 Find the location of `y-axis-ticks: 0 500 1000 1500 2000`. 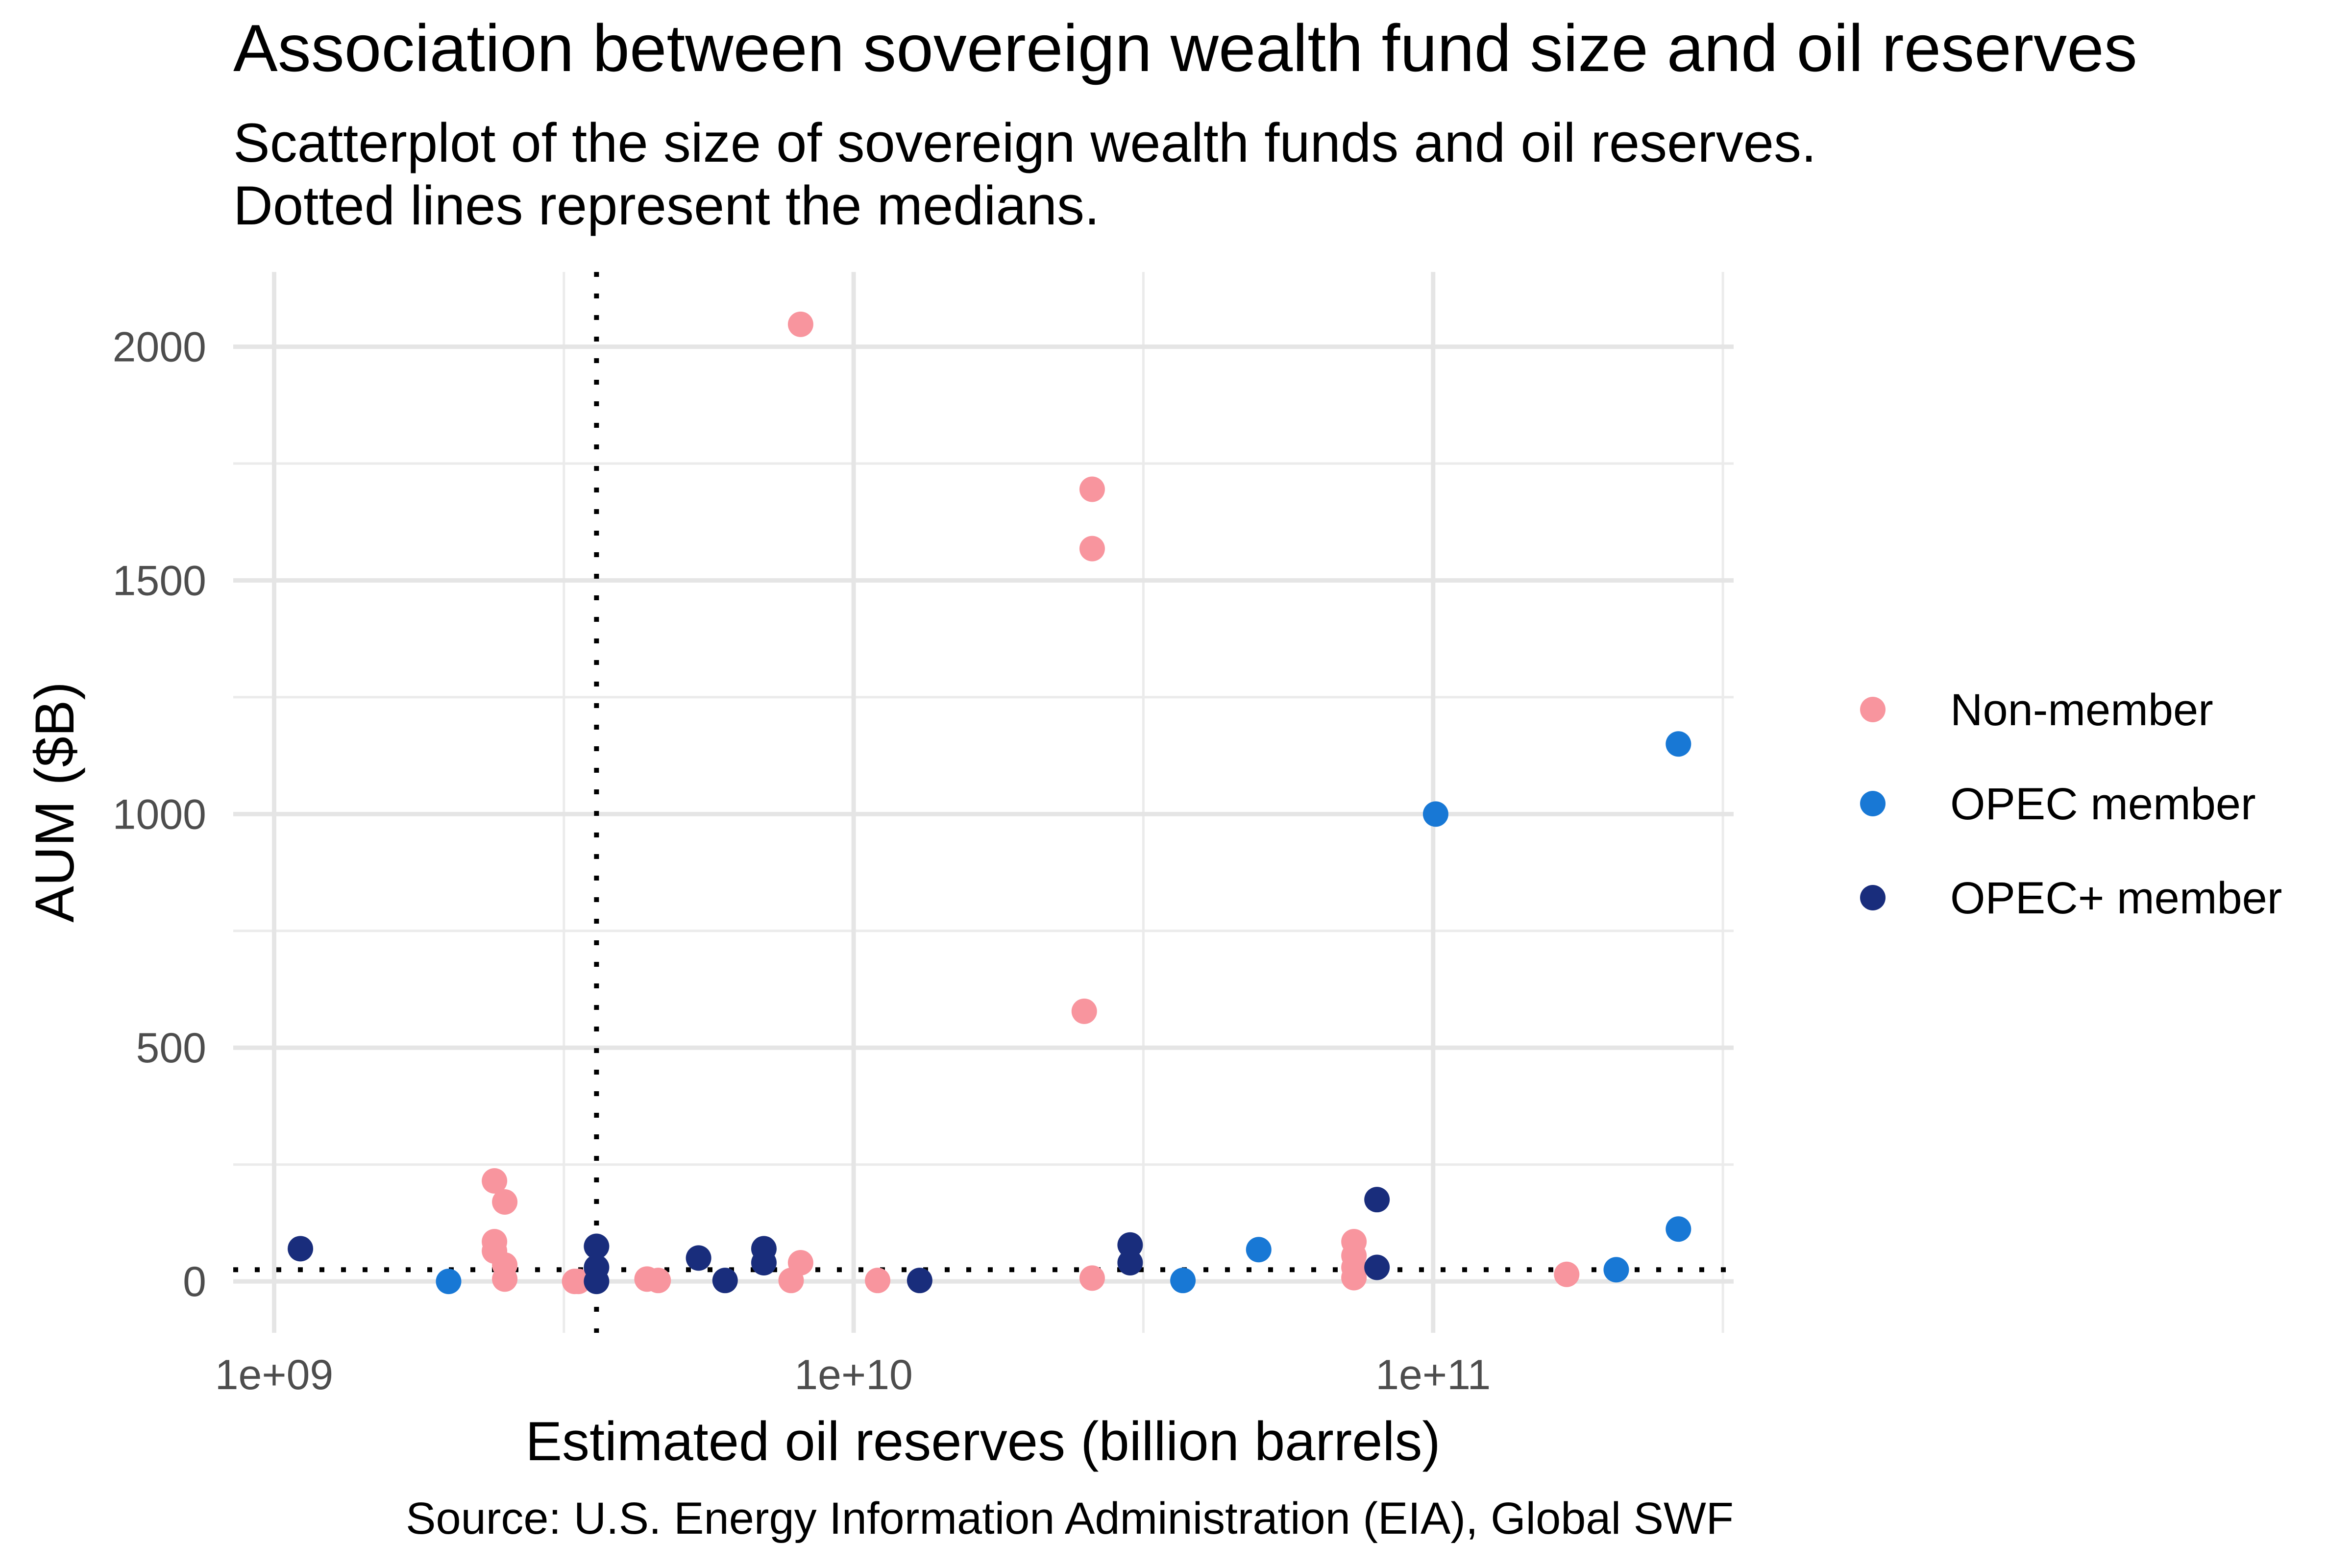

y-axis-ticks: 0 500 1000 1500 2000 is located at coordinates (159, 814).